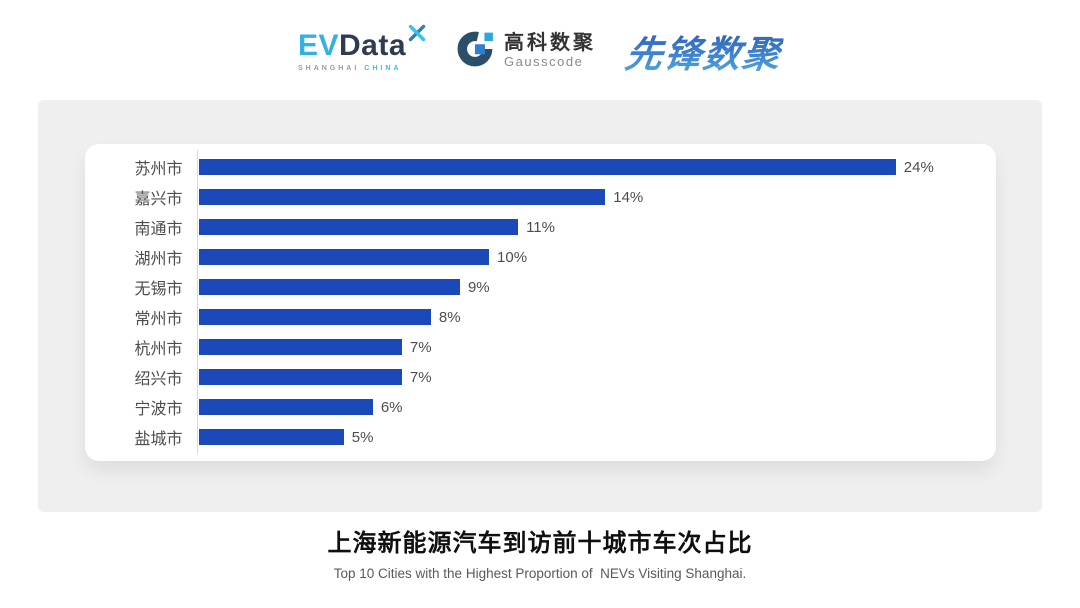 This screenshot has height=608, width=1080. Describe the element at coordinates (581, 287) in the screenshot. I see `bar-track: 9%` at that location.